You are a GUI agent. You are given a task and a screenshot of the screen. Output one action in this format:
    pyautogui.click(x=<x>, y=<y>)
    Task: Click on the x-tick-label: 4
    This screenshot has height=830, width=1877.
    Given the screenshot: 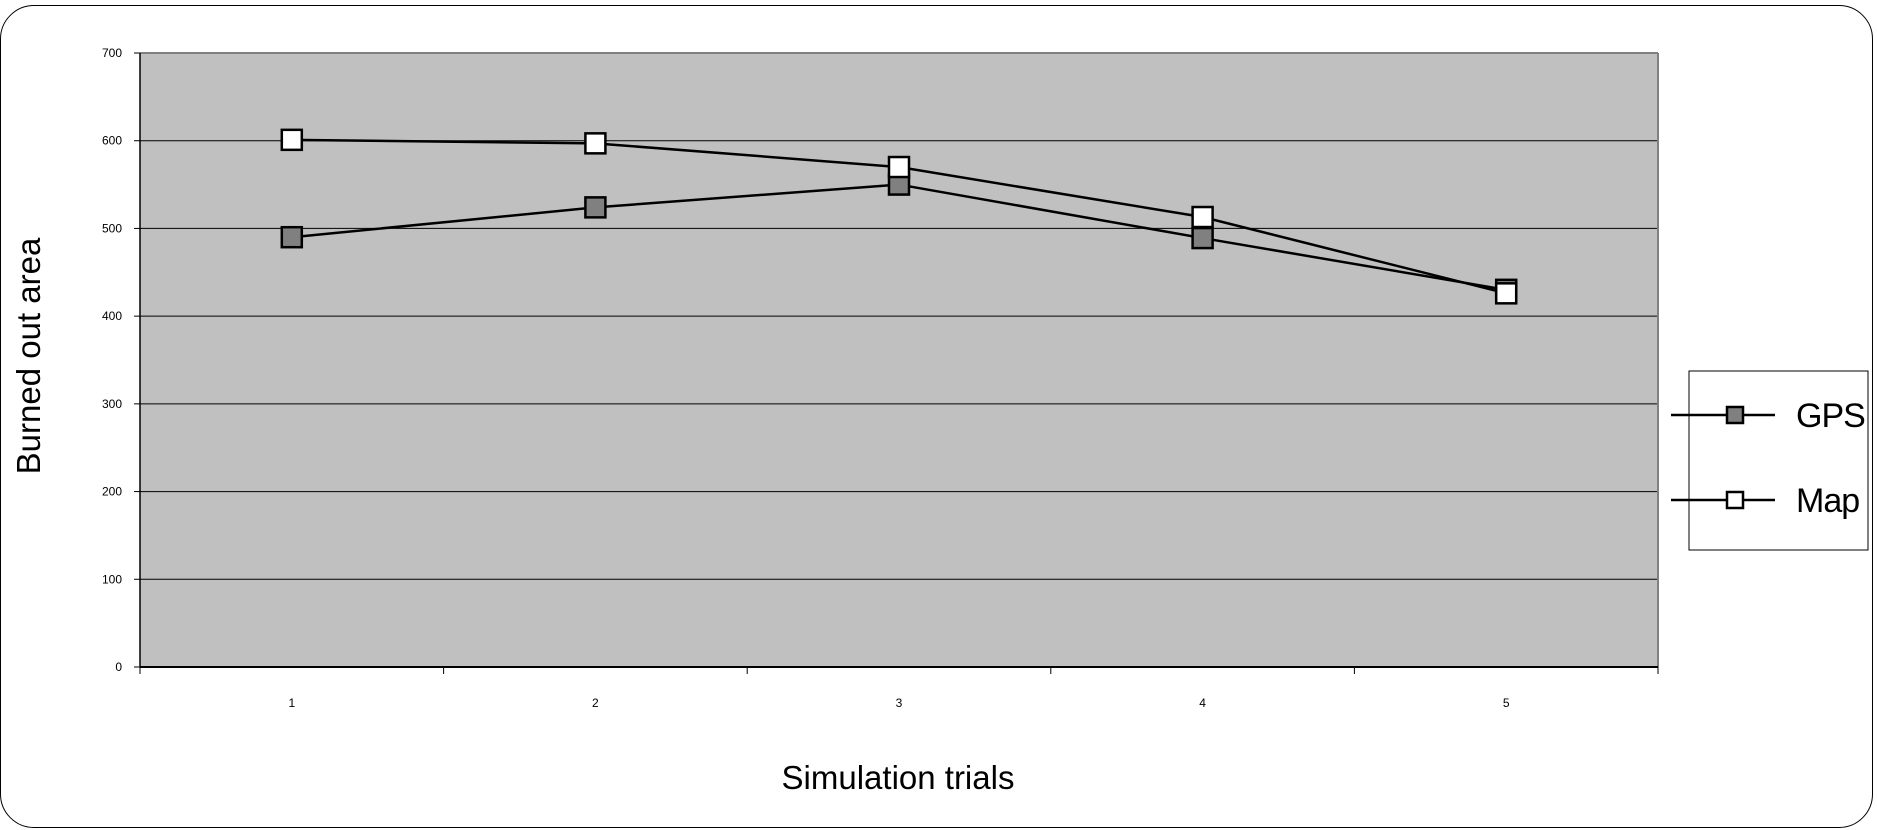 What is the action you would take?
    pyautogui.click(x=1202, y=703)
    